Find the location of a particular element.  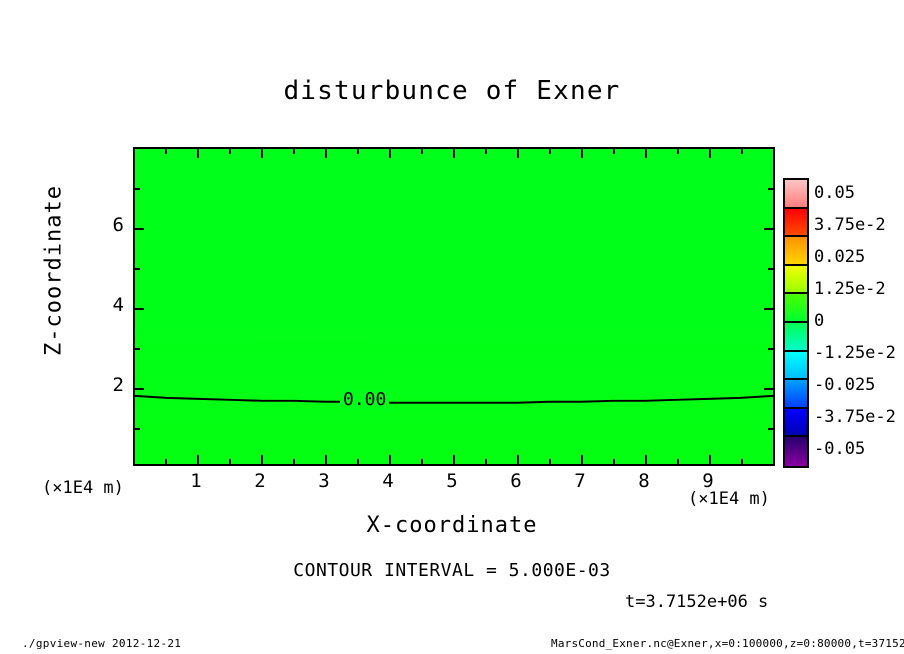

x-tick-label: 8 is located at coordinates (644, 481).